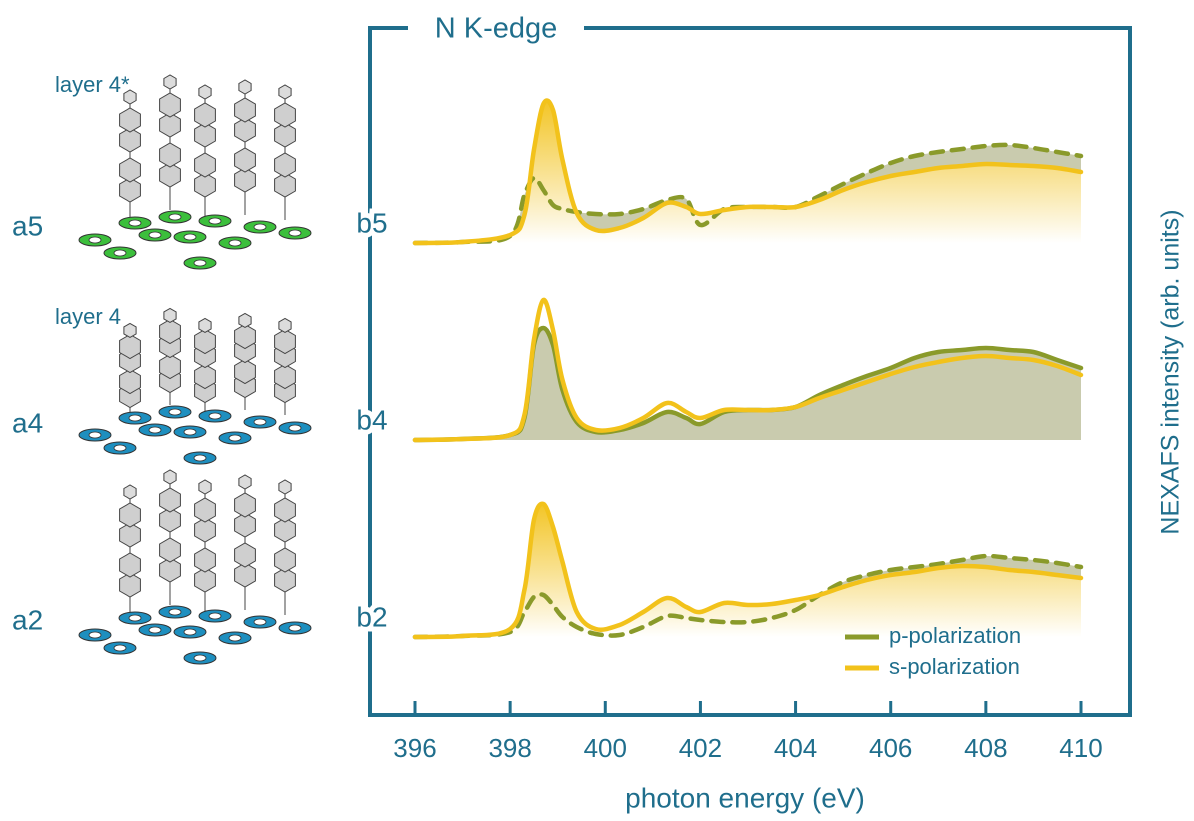  I want to click on caption: layer 4, so click(88, 316).